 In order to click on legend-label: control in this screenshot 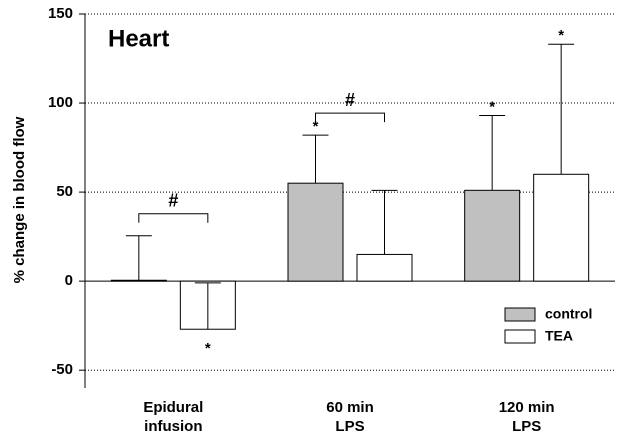, I will do `click(568, 314)`.